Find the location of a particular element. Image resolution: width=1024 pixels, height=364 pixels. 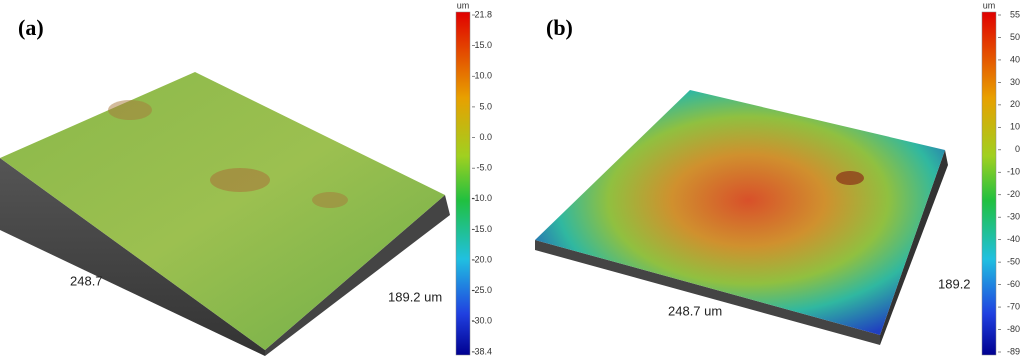

colorbar-tick-label: -30.0 is located at coordinates (481, 321).